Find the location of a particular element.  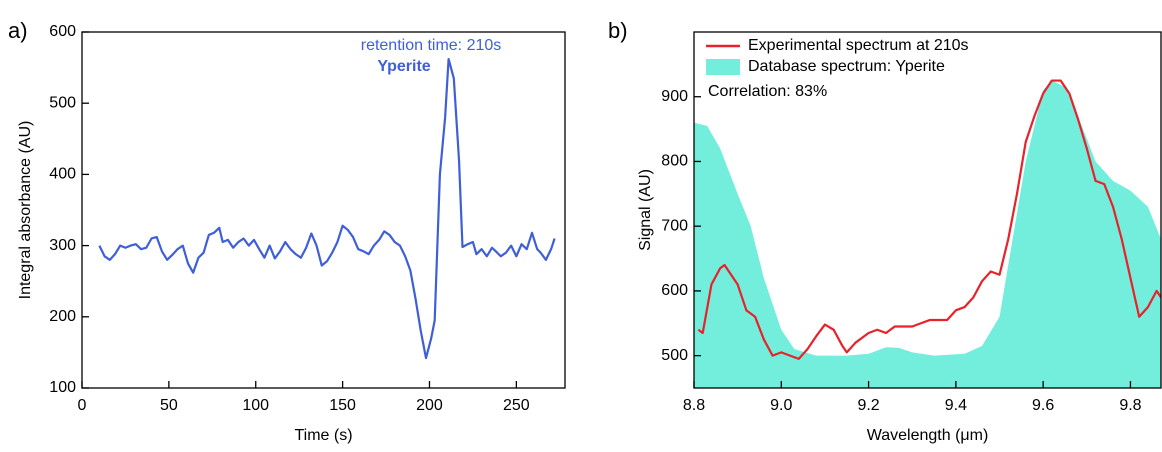

x-tick-label: 50 is located at coordinates (169, 405).